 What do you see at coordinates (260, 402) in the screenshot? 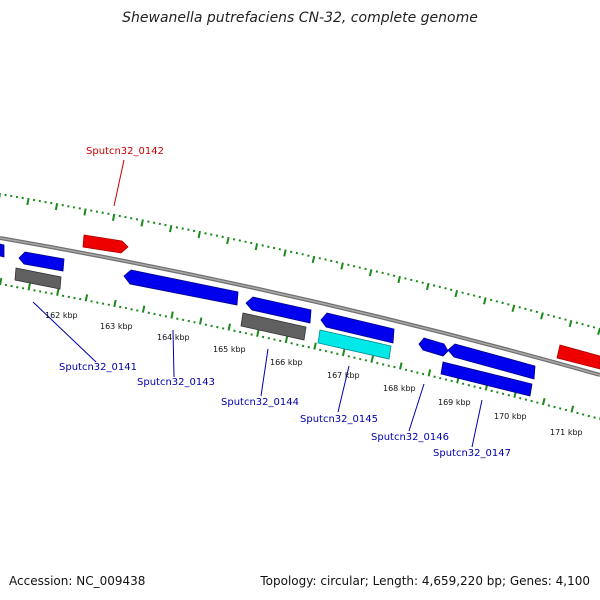
I see `gene-label-sputcn32-0144: Sputcn32_0144` at bounding box center [260, 402].